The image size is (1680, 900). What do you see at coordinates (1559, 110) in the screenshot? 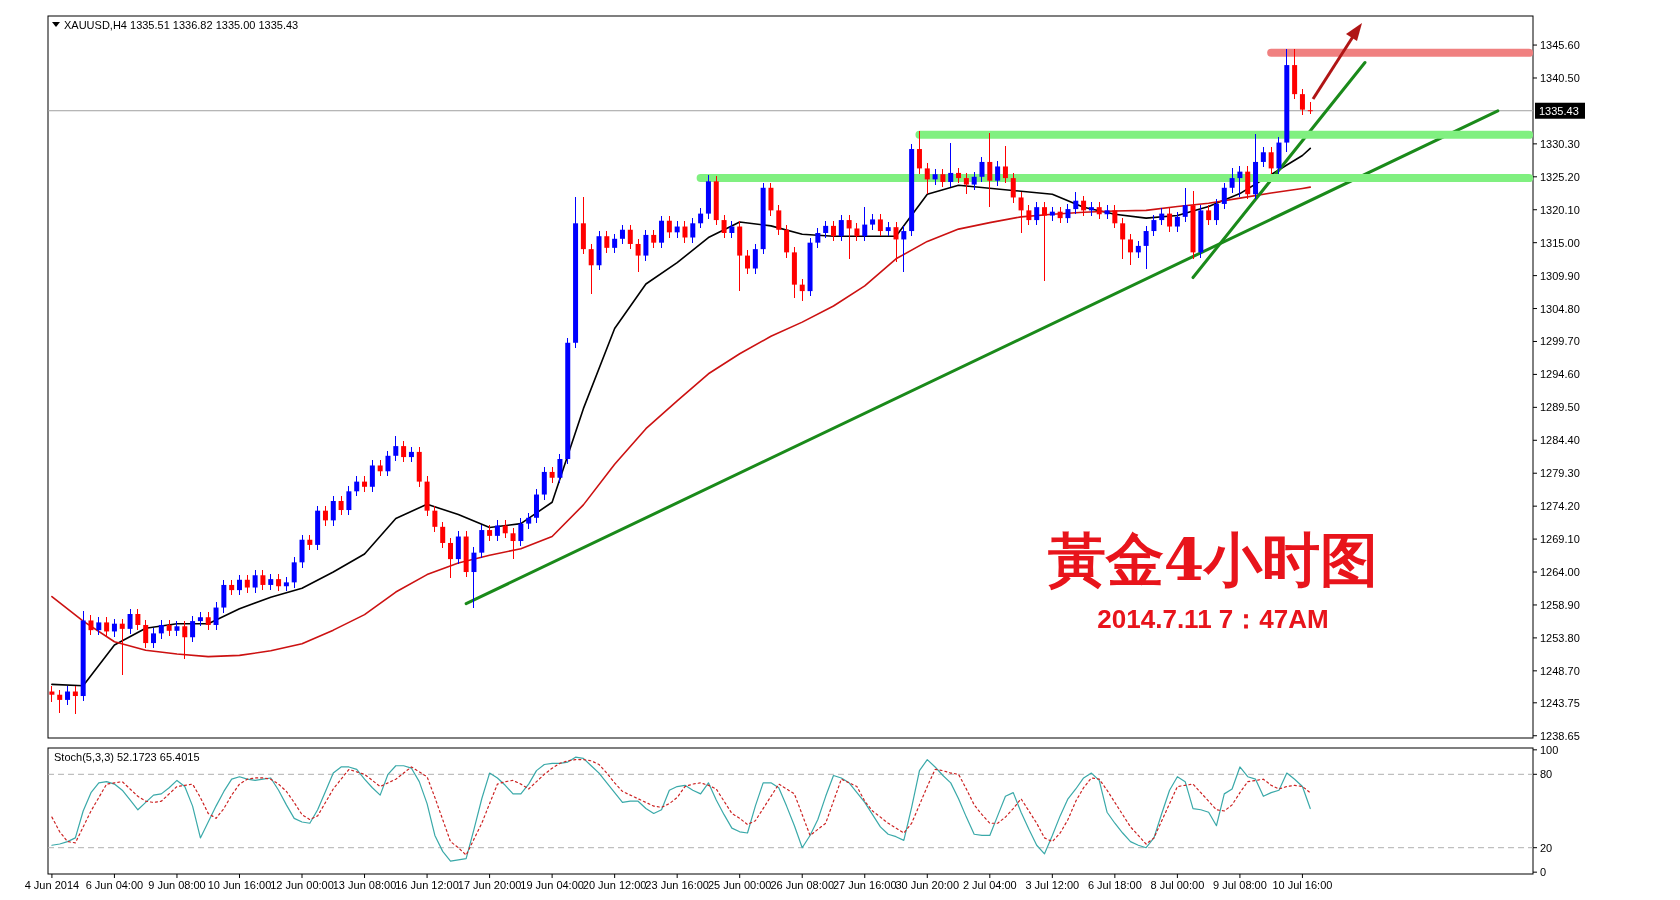
I see `ref-line-label: 1335.43` at bounding box center [1559, 110].